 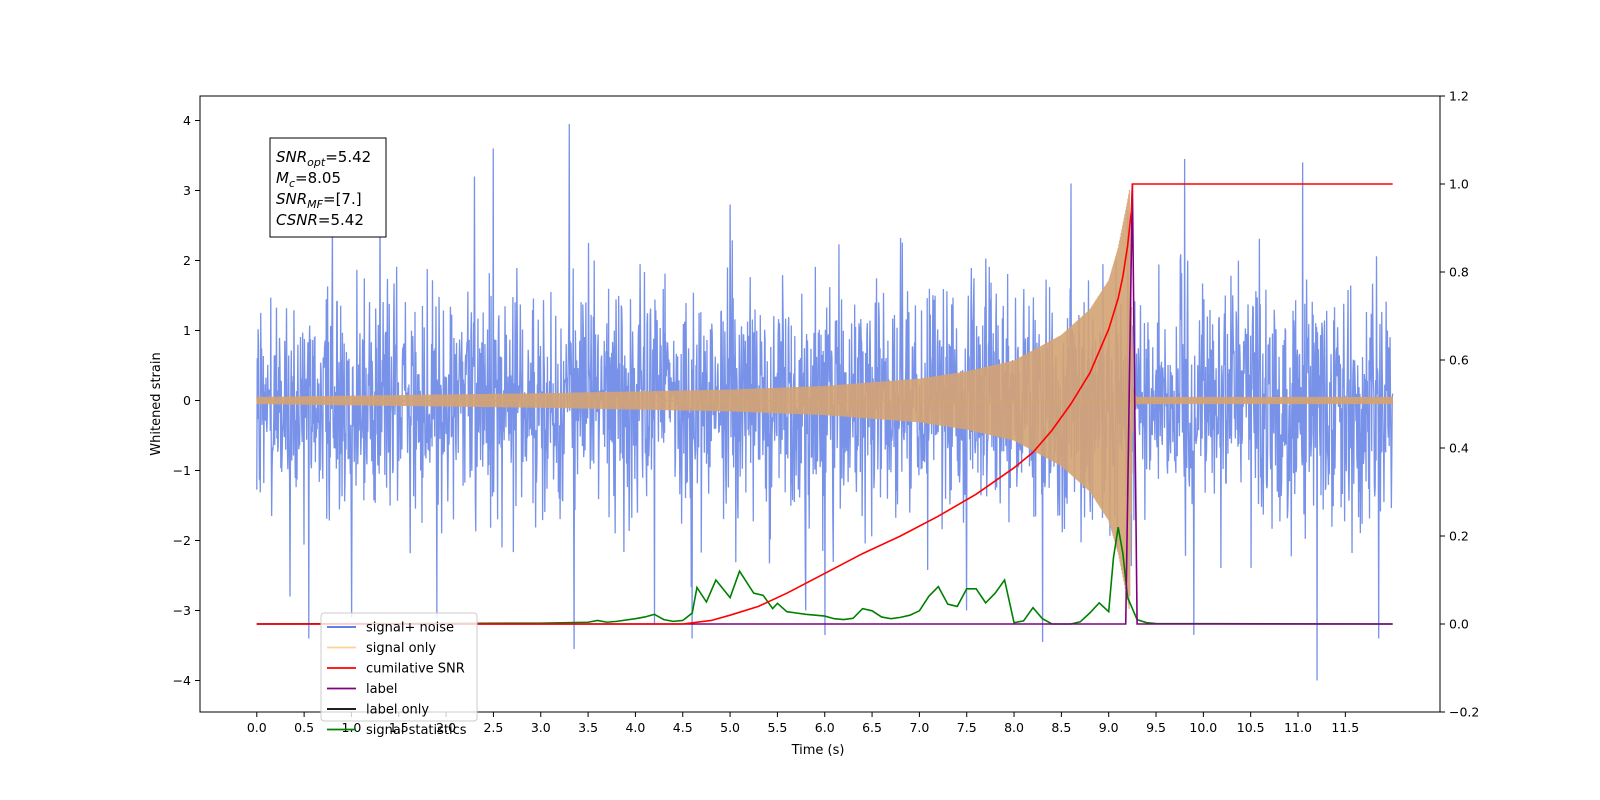 I want to click on y-left-tick-label: 3, so click(x=187, y=190).